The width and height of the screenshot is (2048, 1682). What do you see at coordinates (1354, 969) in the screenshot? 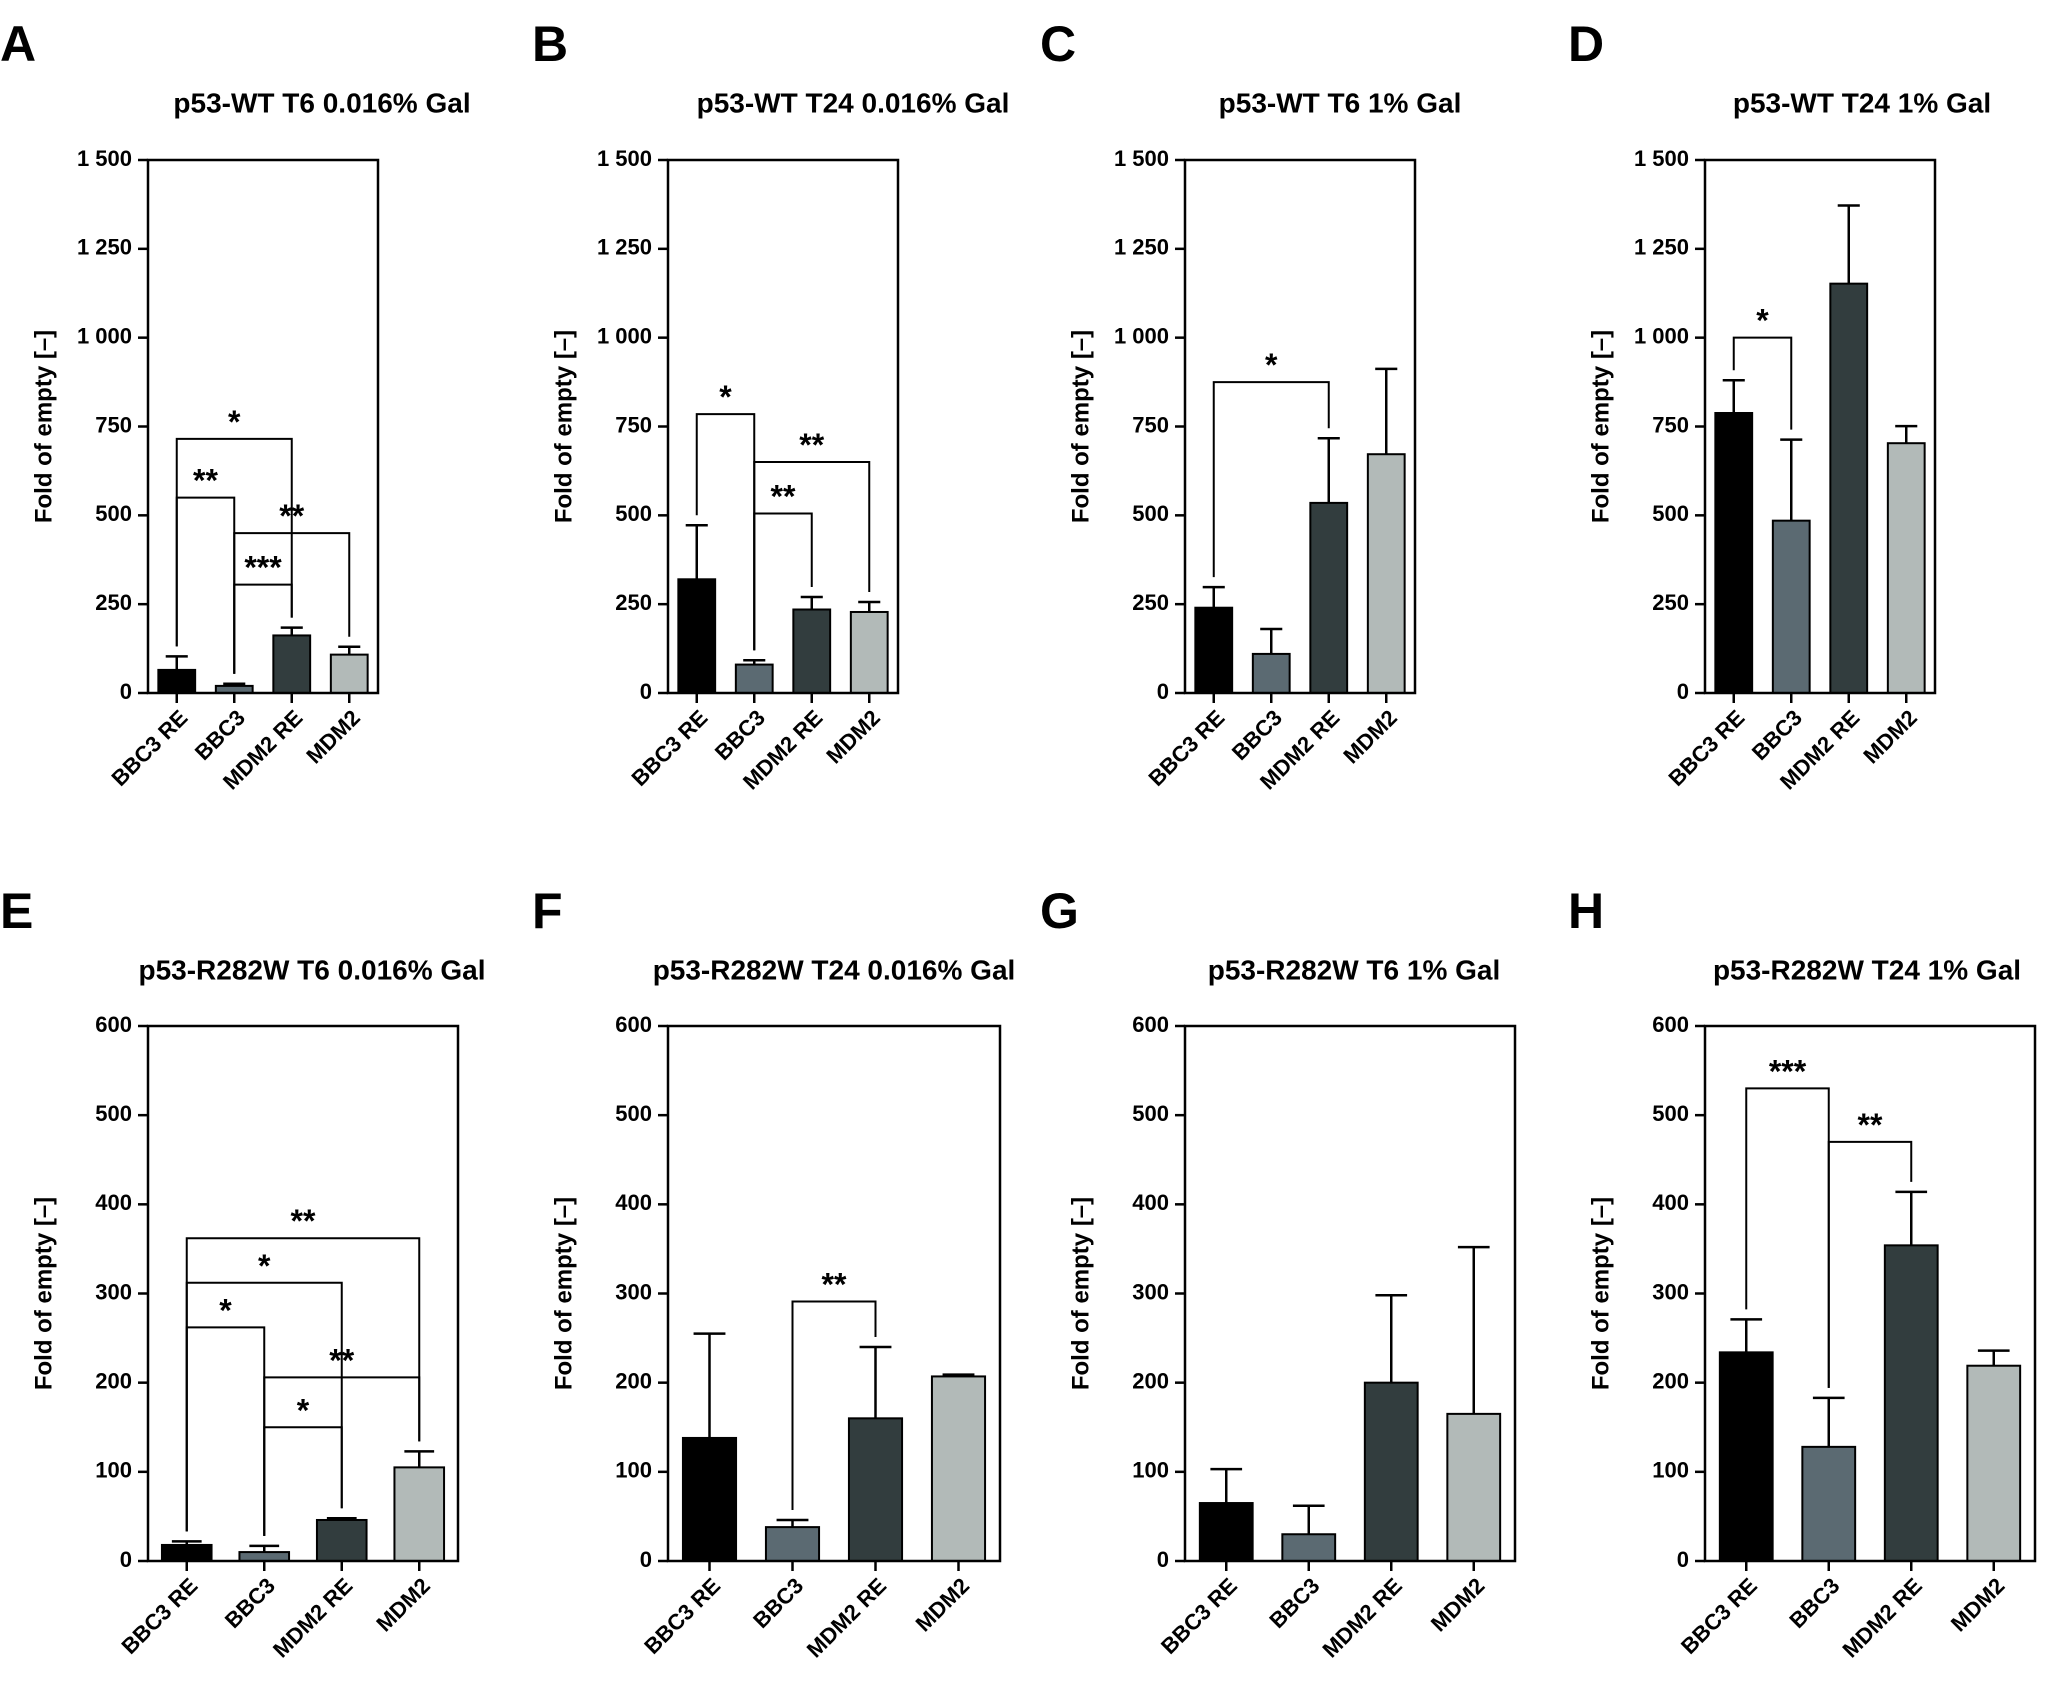
I see `panel-title: p53-R282W T6 1% Gal` at bounding box center [1354, 969].